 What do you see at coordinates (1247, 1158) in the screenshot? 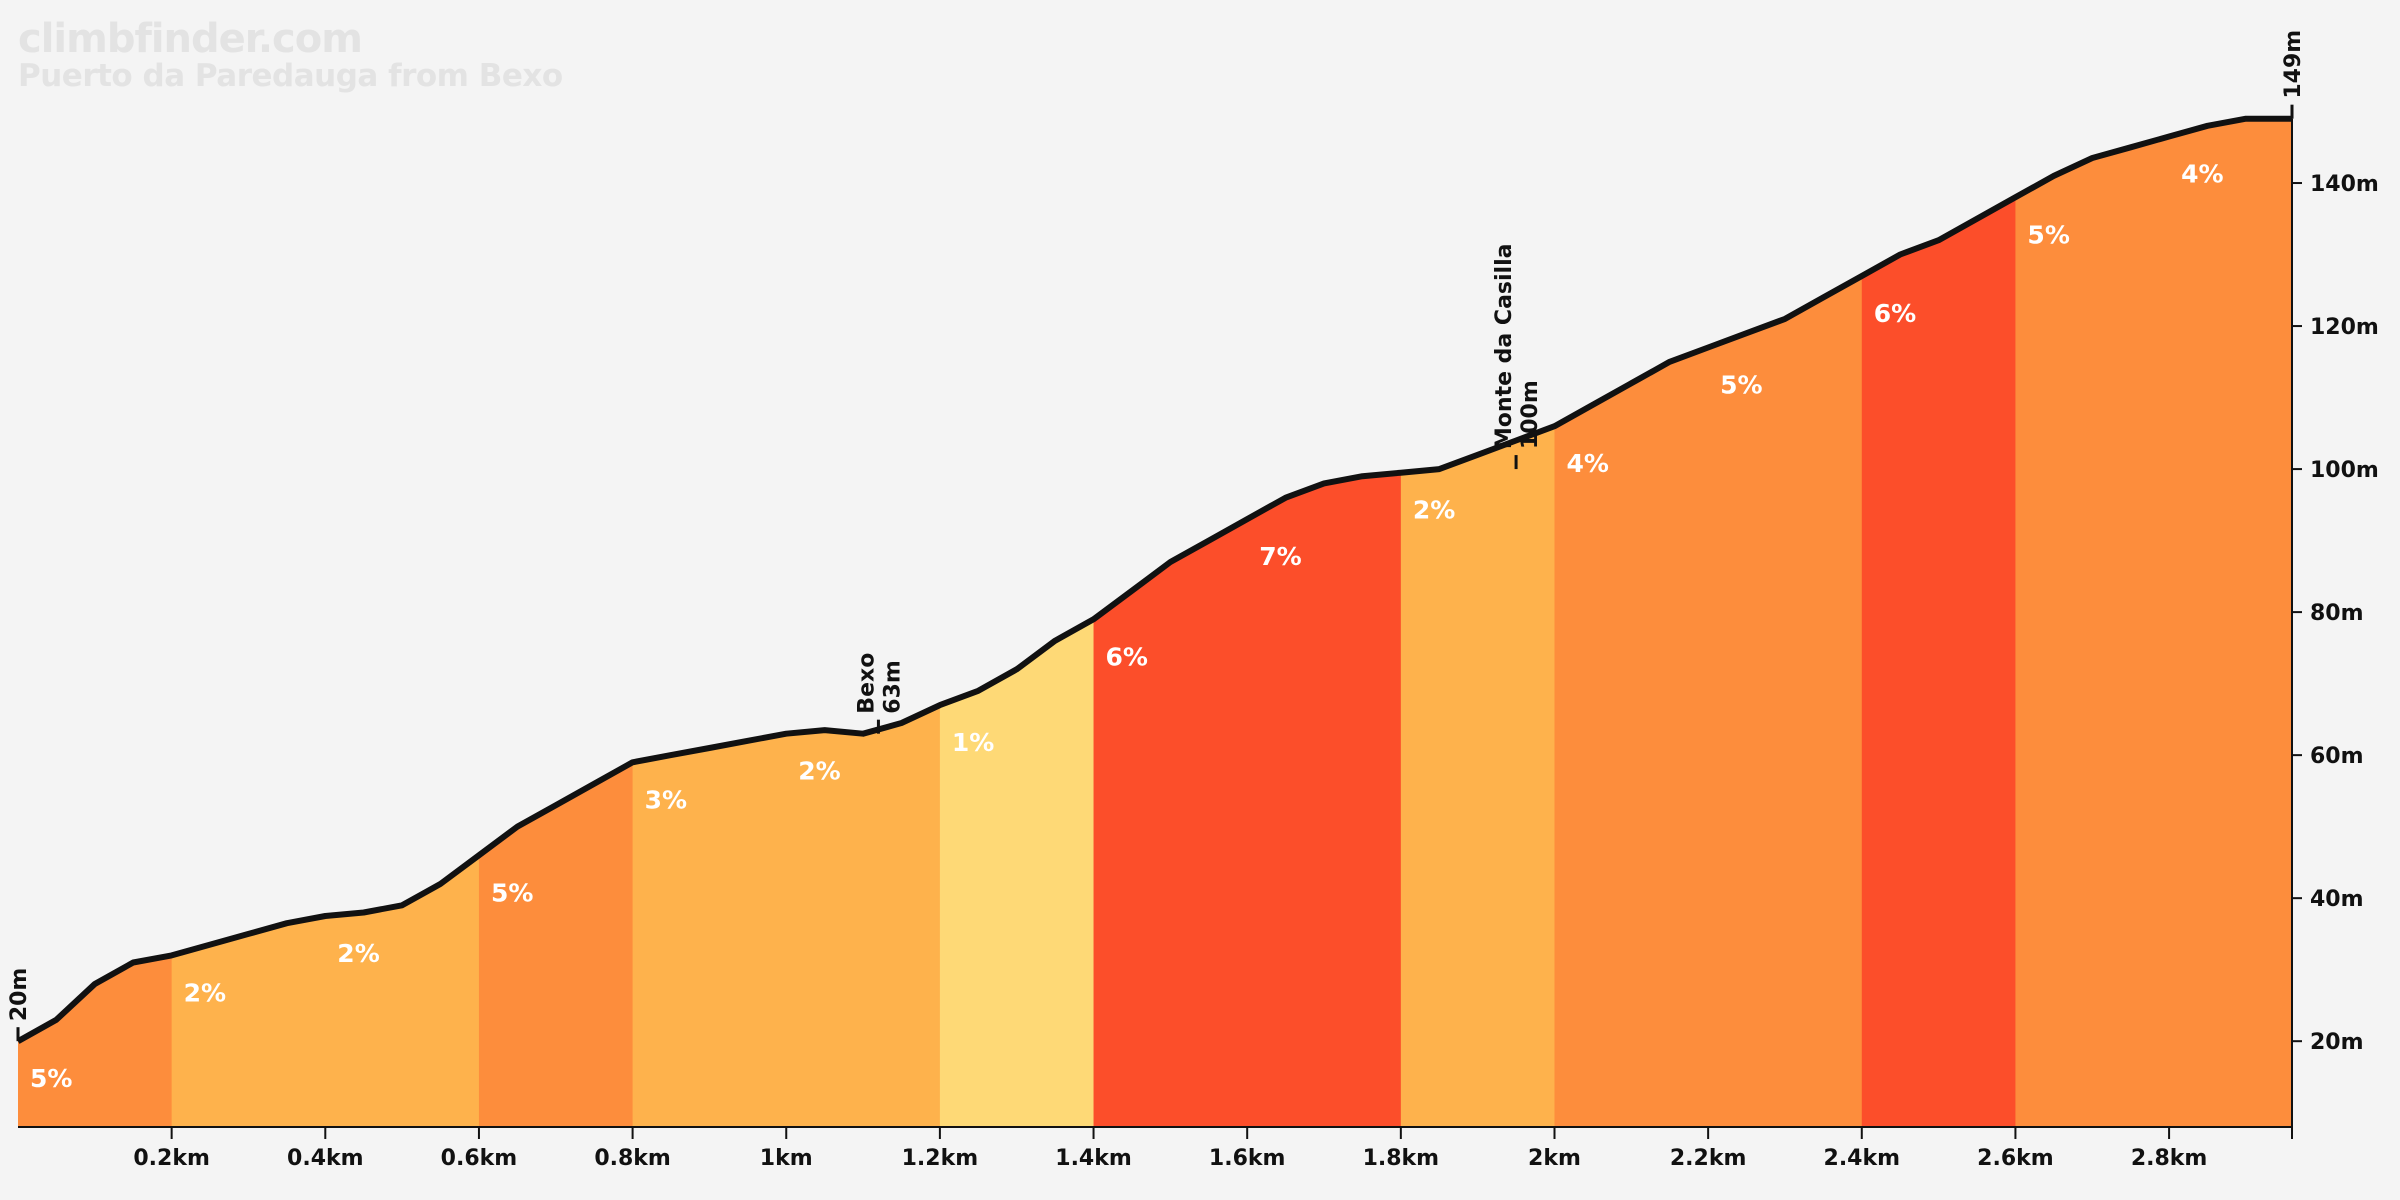
I see `x-tick-label: 1.6km` at bounding box center [1247, 1158].